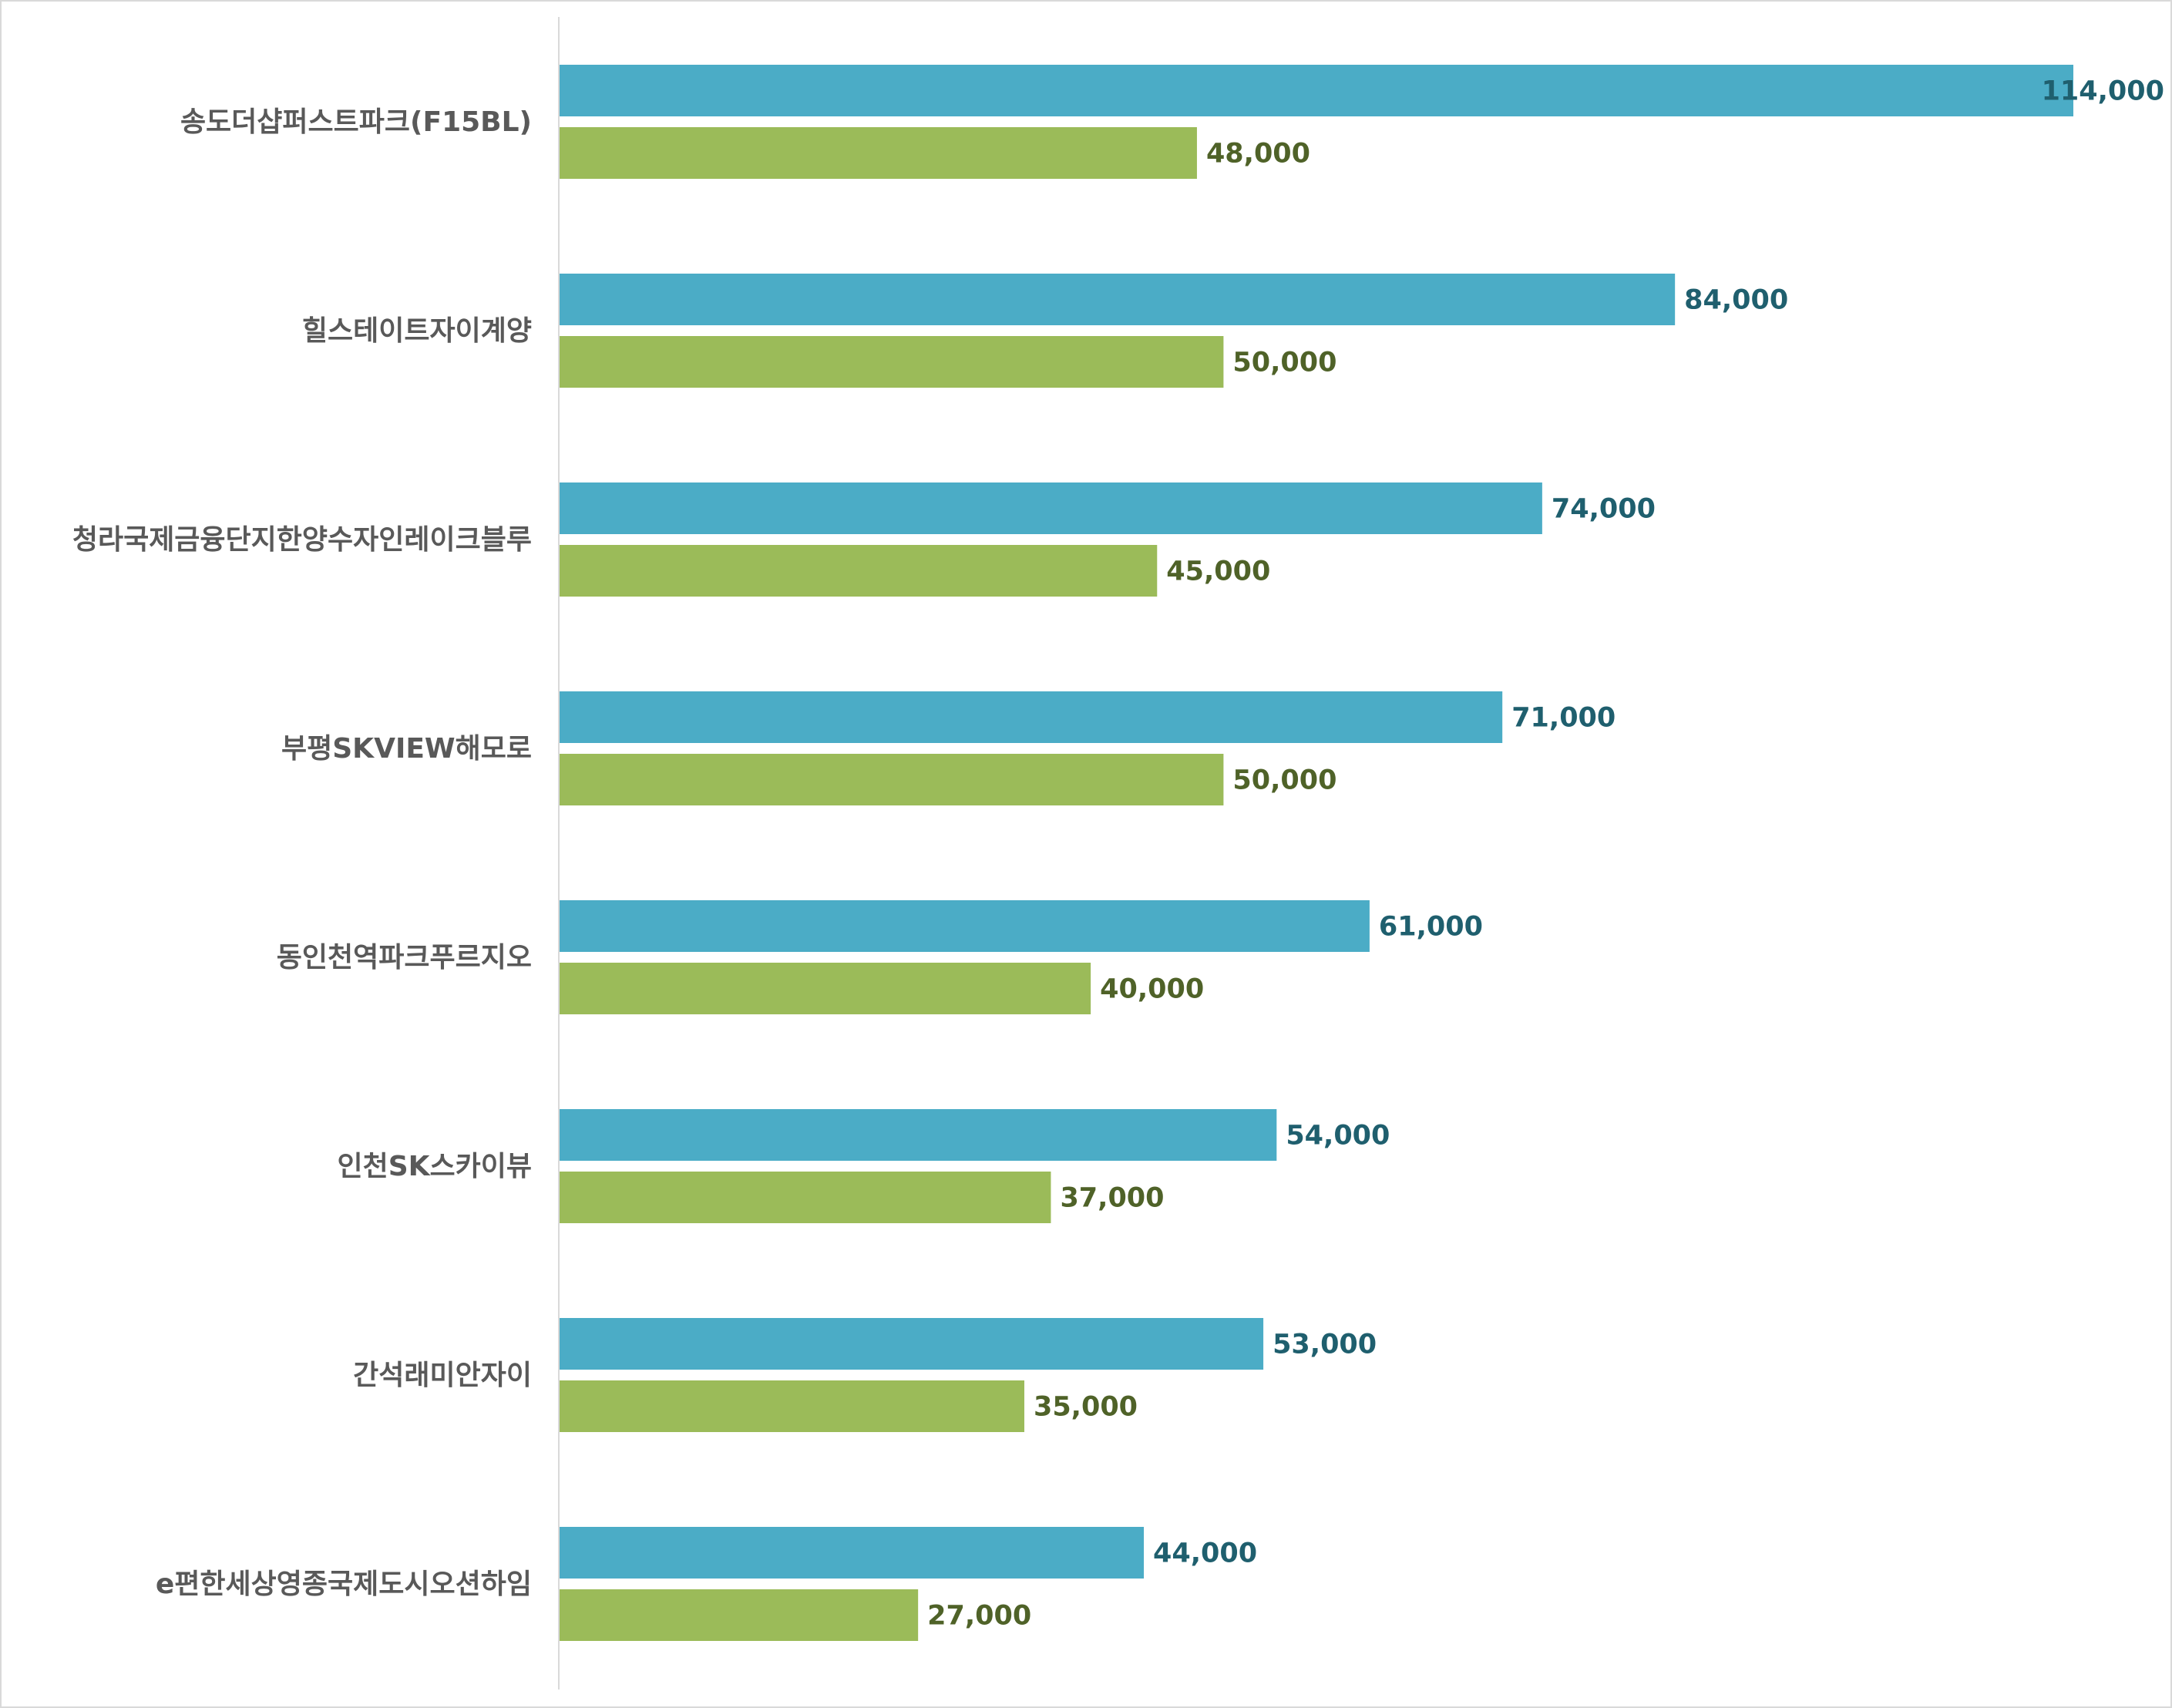 This screenshot has height=1708, width=2172. I want to click on category-label: 부평SKVIEW해모로, so click(407, 749).